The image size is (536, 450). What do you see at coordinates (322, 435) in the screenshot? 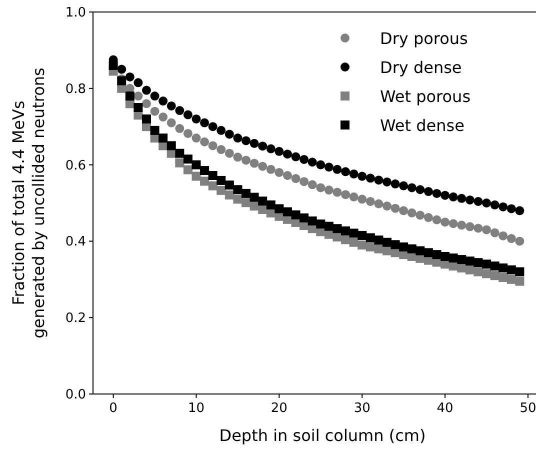
I see `x-axis-title: Depth in soil column (cm)` at bounding box center [322, 435].